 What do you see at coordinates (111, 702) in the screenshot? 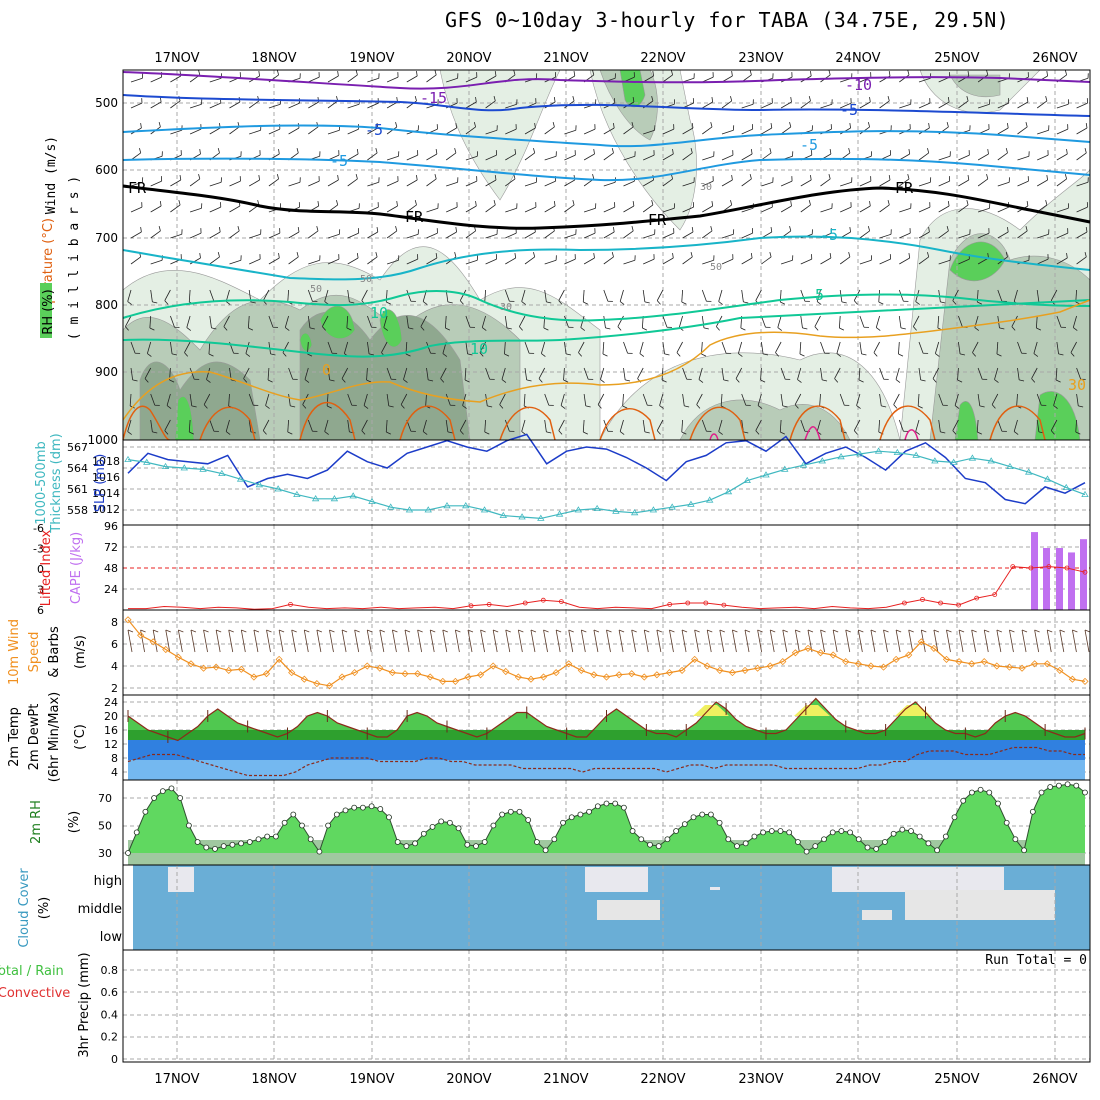
I see `temp-tick: 24` at bounding box center [111, 702].